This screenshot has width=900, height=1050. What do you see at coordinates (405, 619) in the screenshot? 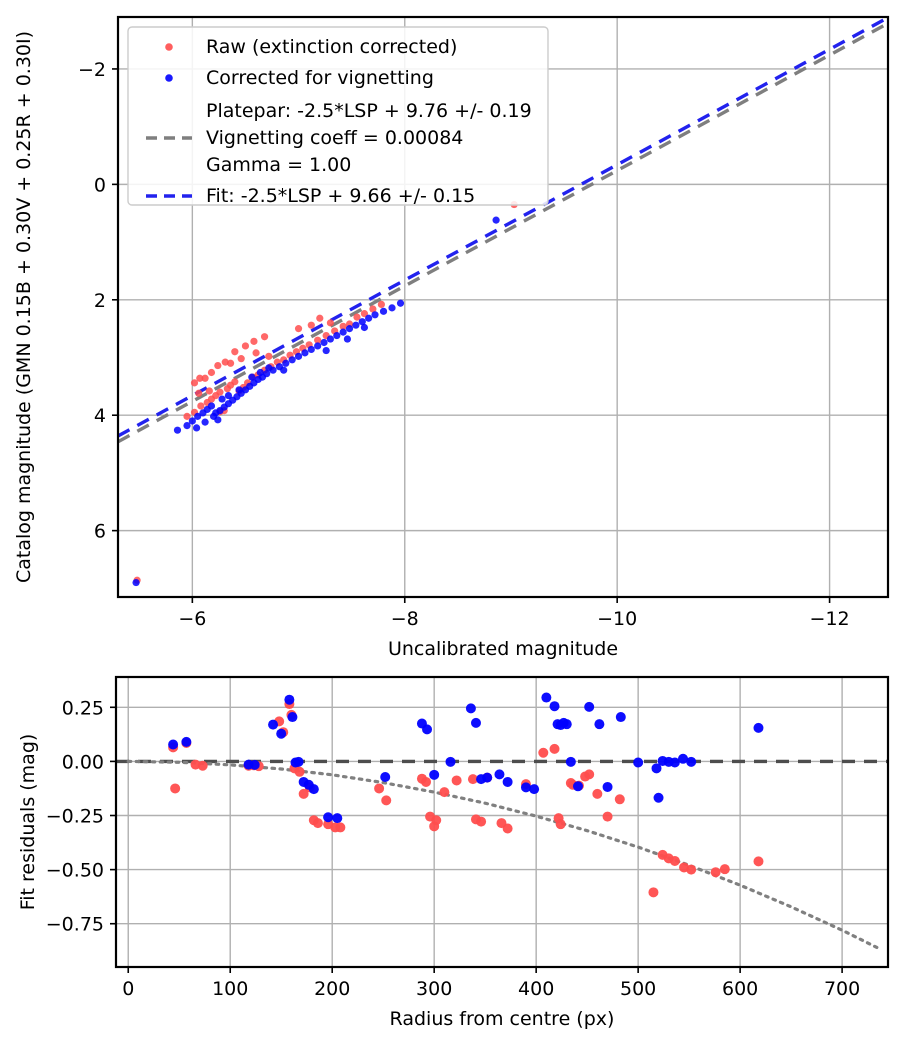
I see `xtick-label: −8` at bounding box center [405, 619].